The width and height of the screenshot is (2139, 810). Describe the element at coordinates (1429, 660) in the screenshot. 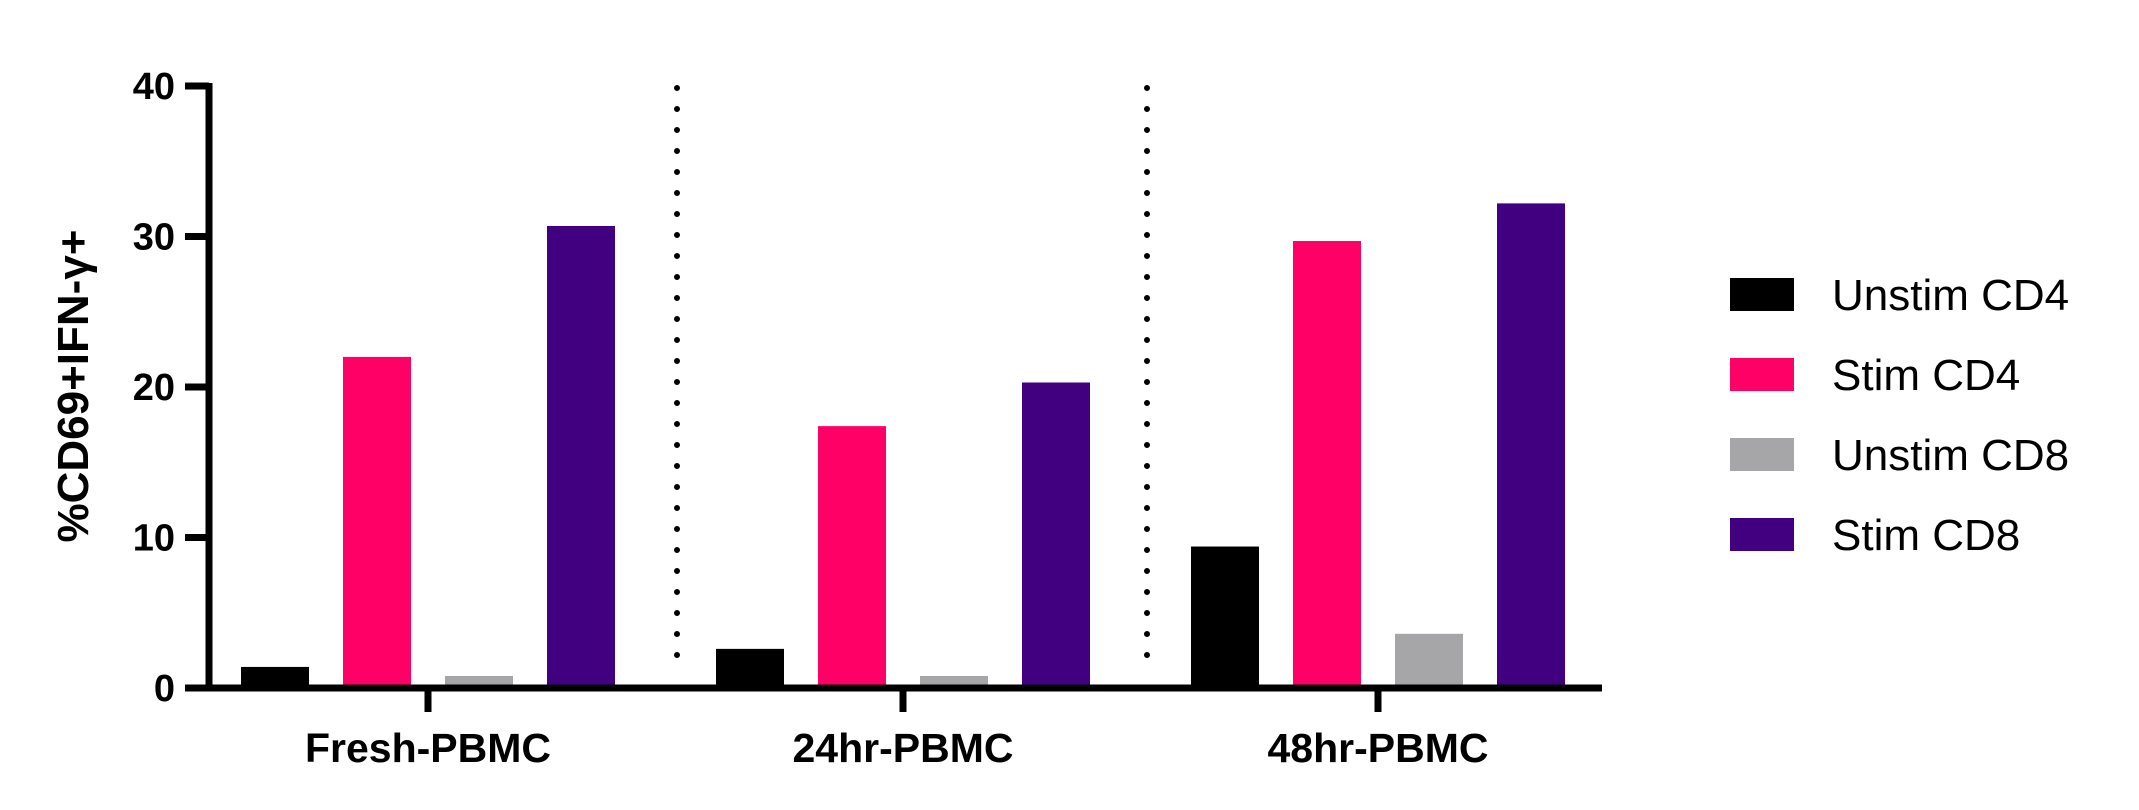

I see `bar-unstim-cd8-48hr-pbmc` at that location.